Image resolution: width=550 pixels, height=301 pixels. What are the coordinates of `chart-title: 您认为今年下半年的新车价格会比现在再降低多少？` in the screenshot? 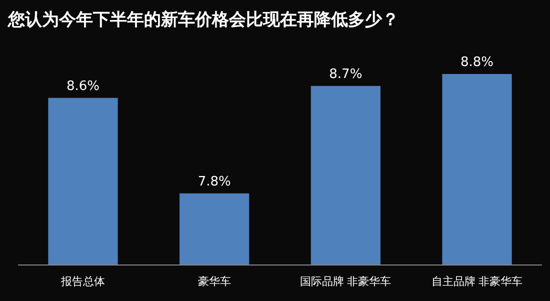 It's located at (203, 20).